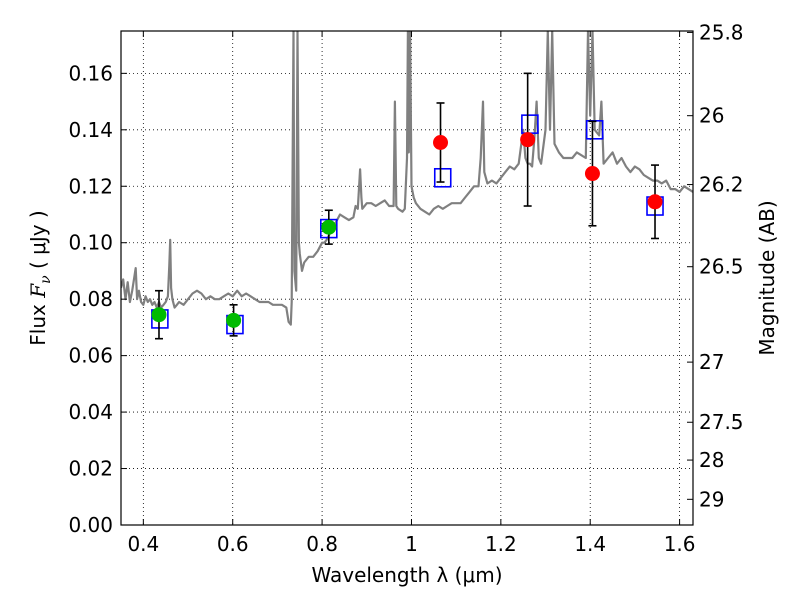  Describe the element at coordinates (711, 362) in the screenshot. I see `right-tick-label: 27` at that location.